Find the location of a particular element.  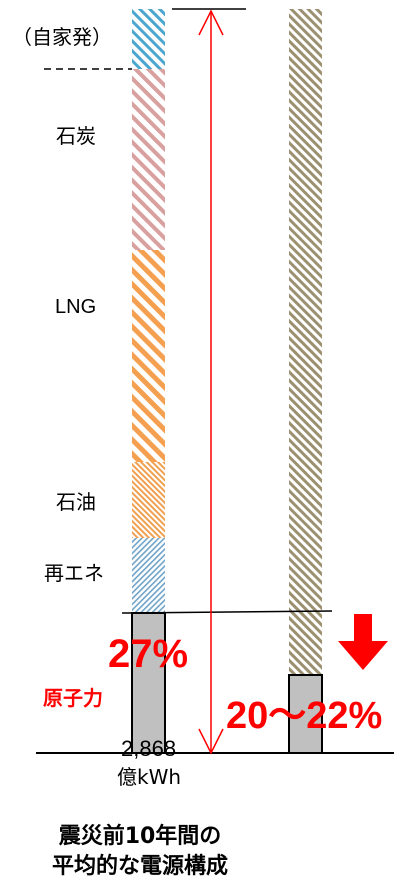

second-bar-top is located at coordinates (305, 342).